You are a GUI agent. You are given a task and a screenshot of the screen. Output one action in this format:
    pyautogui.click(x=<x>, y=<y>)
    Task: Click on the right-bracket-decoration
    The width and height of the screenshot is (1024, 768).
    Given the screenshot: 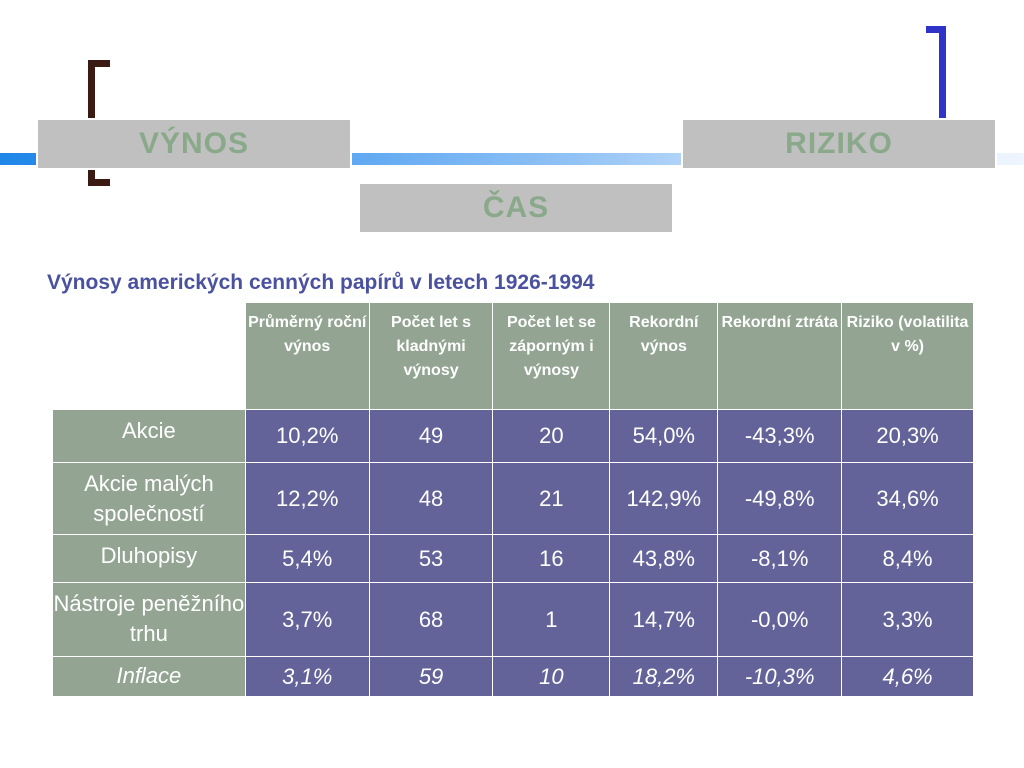 What is the action you would take?
    pyautogui.click(x=936, y=72)
    